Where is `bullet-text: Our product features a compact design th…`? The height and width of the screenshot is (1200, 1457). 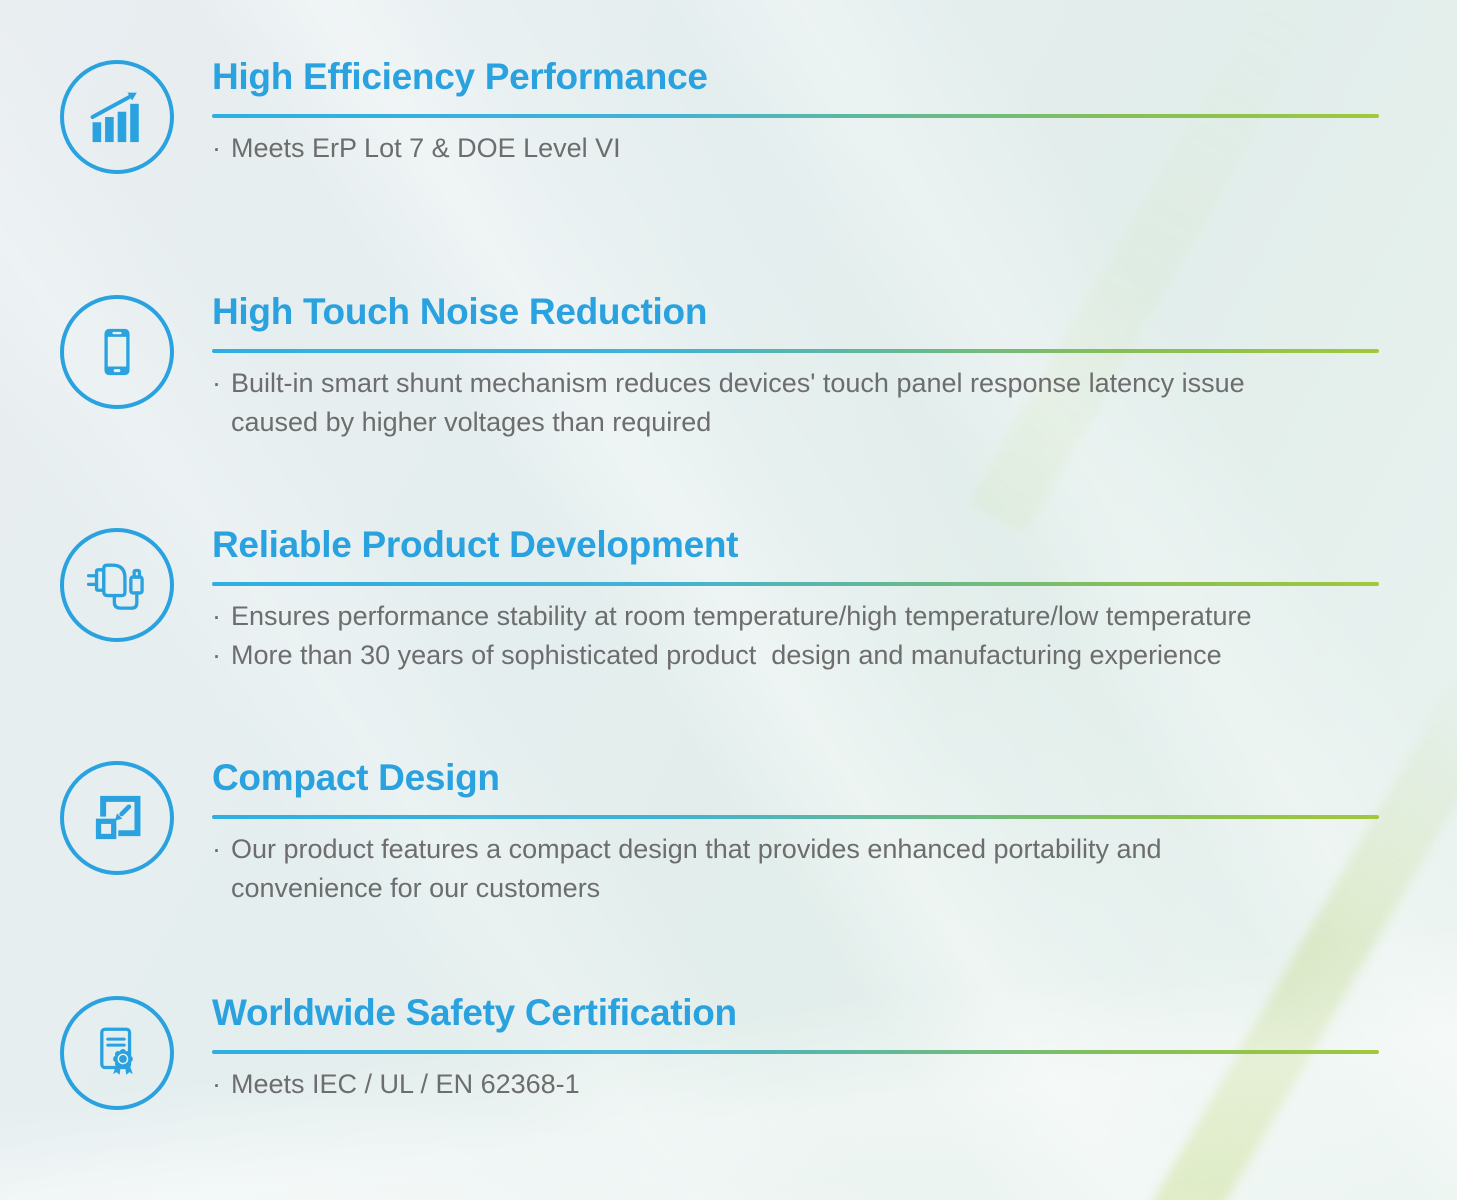 bullet-text: Our product features a compact design th… is located at coordinates (696, 849).